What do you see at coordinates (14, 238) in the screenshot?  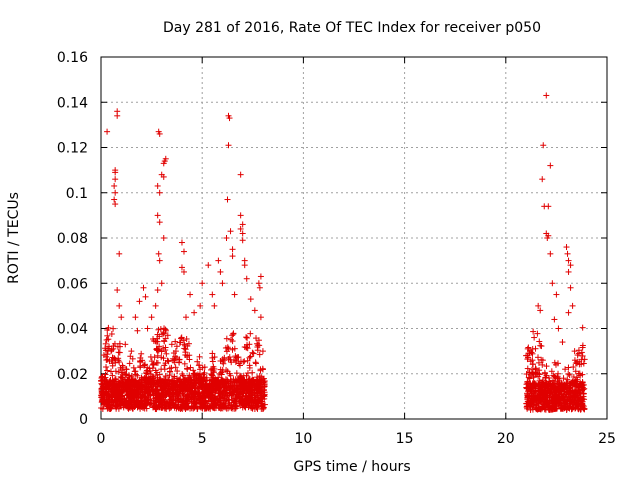 I see `y-axis-label: ROTI / TECUs` at bounding box center [14, 238].